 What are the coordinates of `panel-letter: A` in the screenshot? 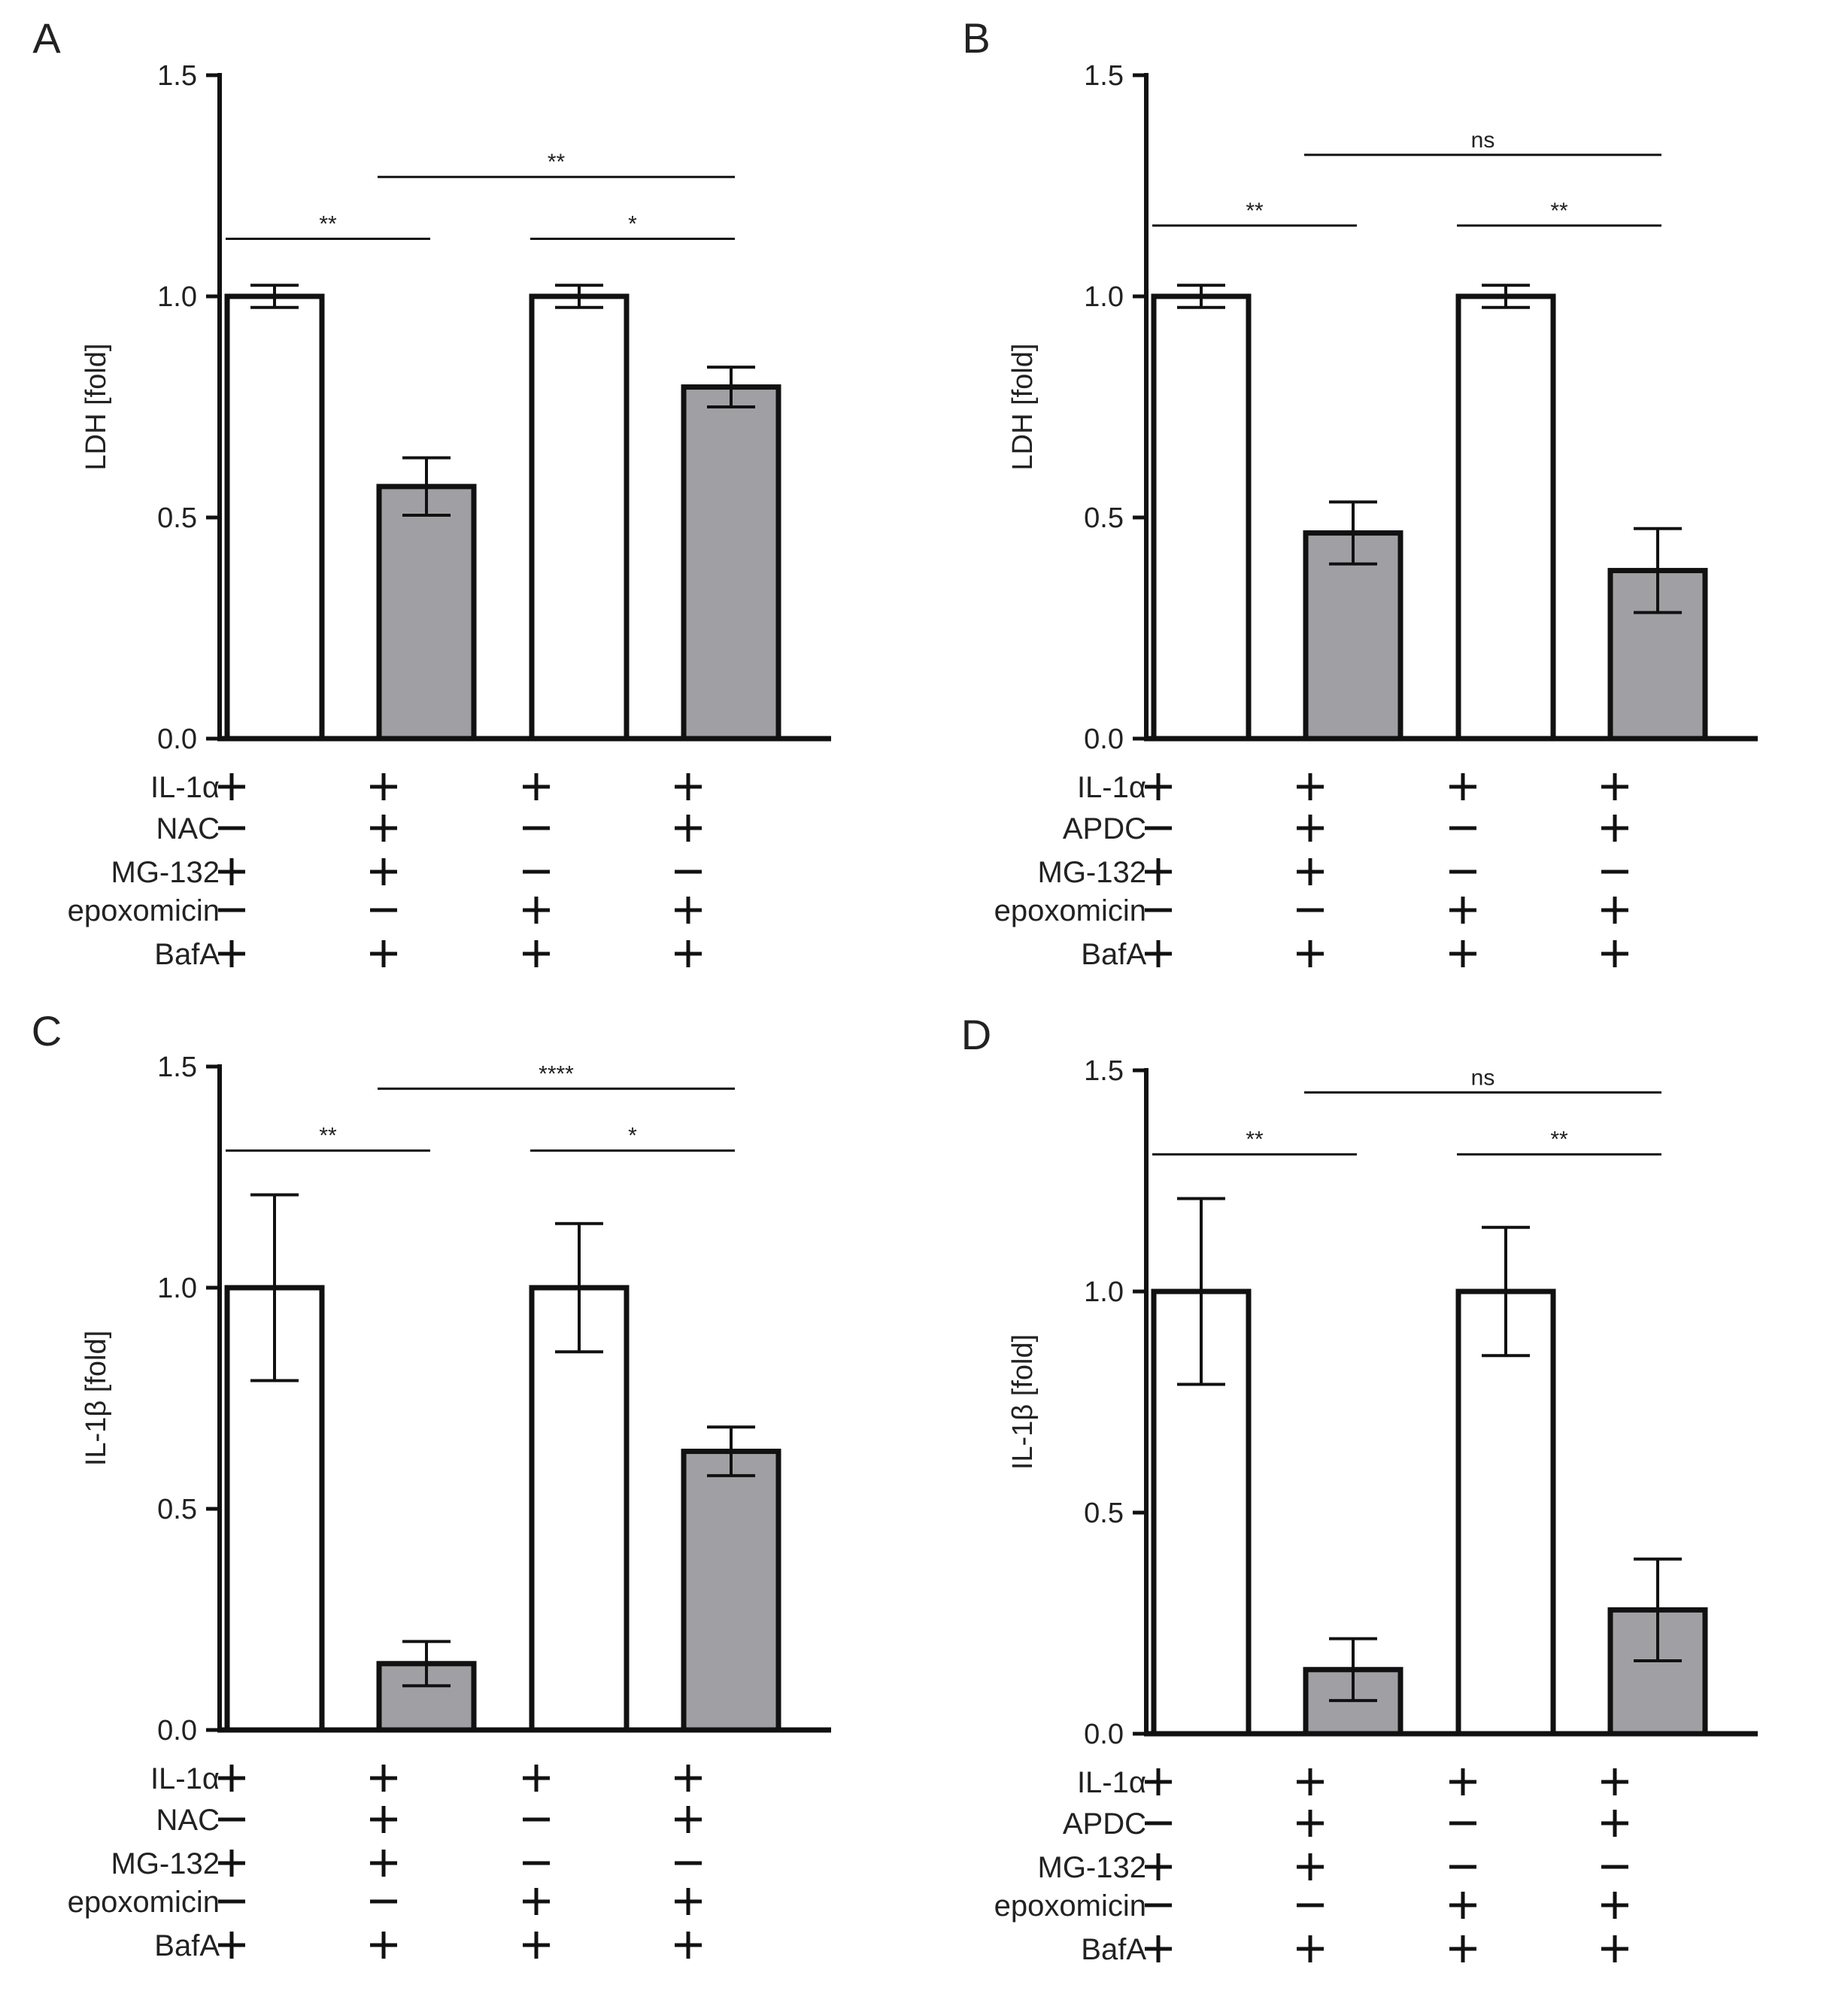 It's located at (46, 38).